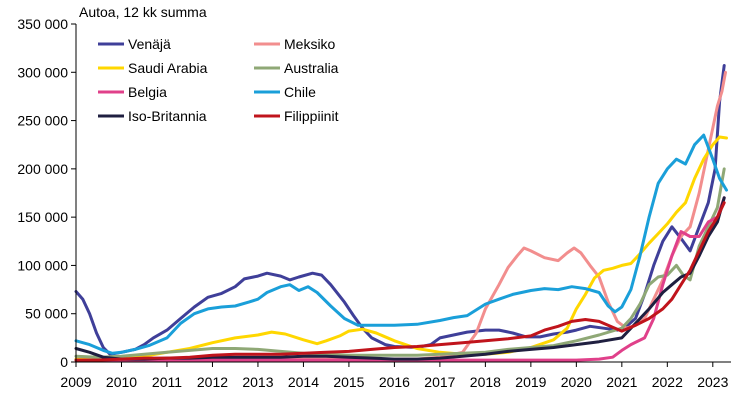 The width and height of the screenshot is (739, 400). What do you see at coordinates (147, 92) in the screenshot?
I see `legend-label-4: Belgia` at bounding box center [147, 92].